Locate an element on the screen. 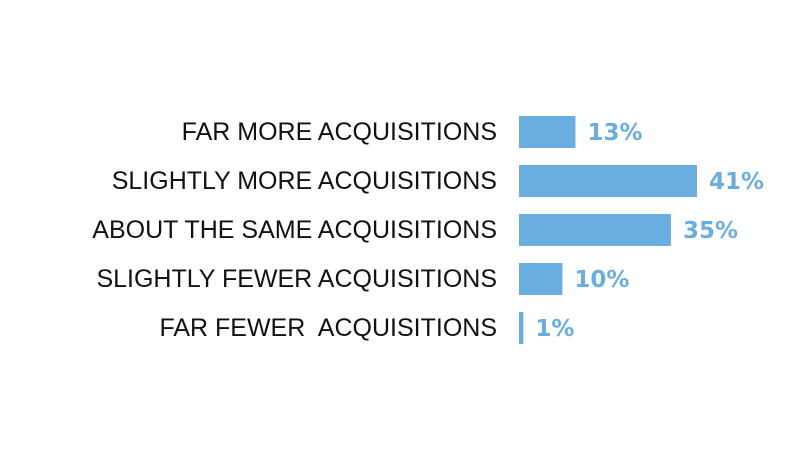  value-label: 10% is located at coordinates (601, 280).